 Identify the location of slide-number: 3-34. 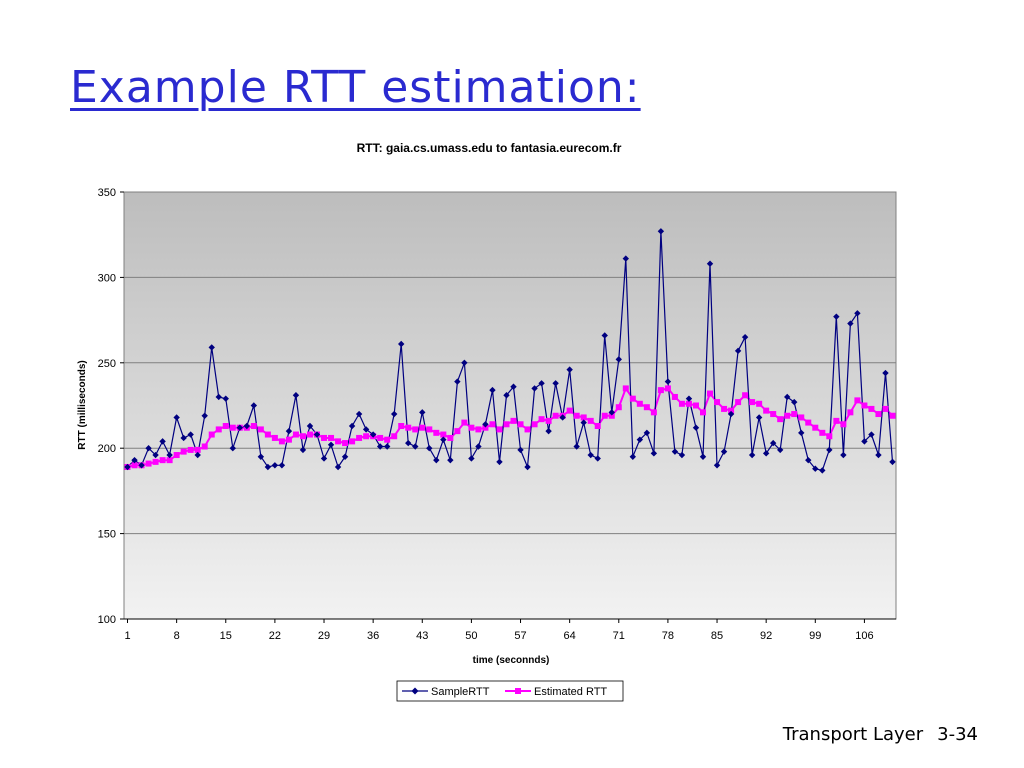
(957, 734).